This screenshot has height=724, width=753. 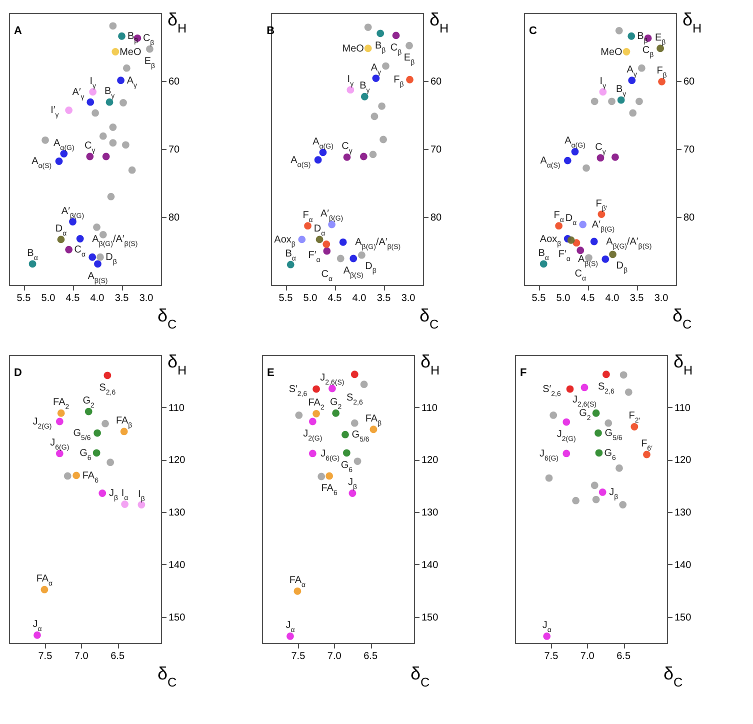 What do you see at coordinates (380, 47) in the screenshot?
I see `annotation: B$_{β}$` at bounding box center [380, 47].